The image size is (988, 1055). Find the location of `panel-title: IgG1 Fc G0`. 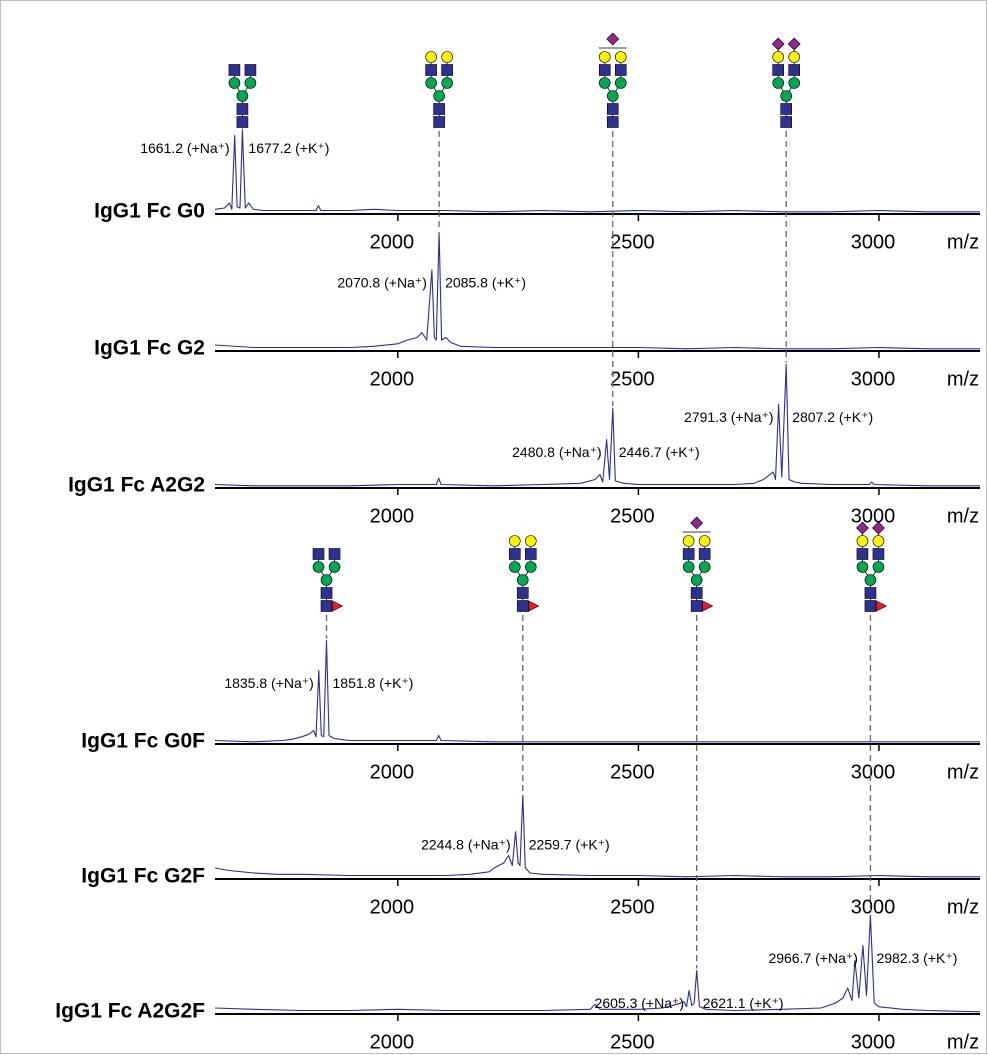

panel-title: IgG1 Fc G0 is located at coordinates (149, 211).